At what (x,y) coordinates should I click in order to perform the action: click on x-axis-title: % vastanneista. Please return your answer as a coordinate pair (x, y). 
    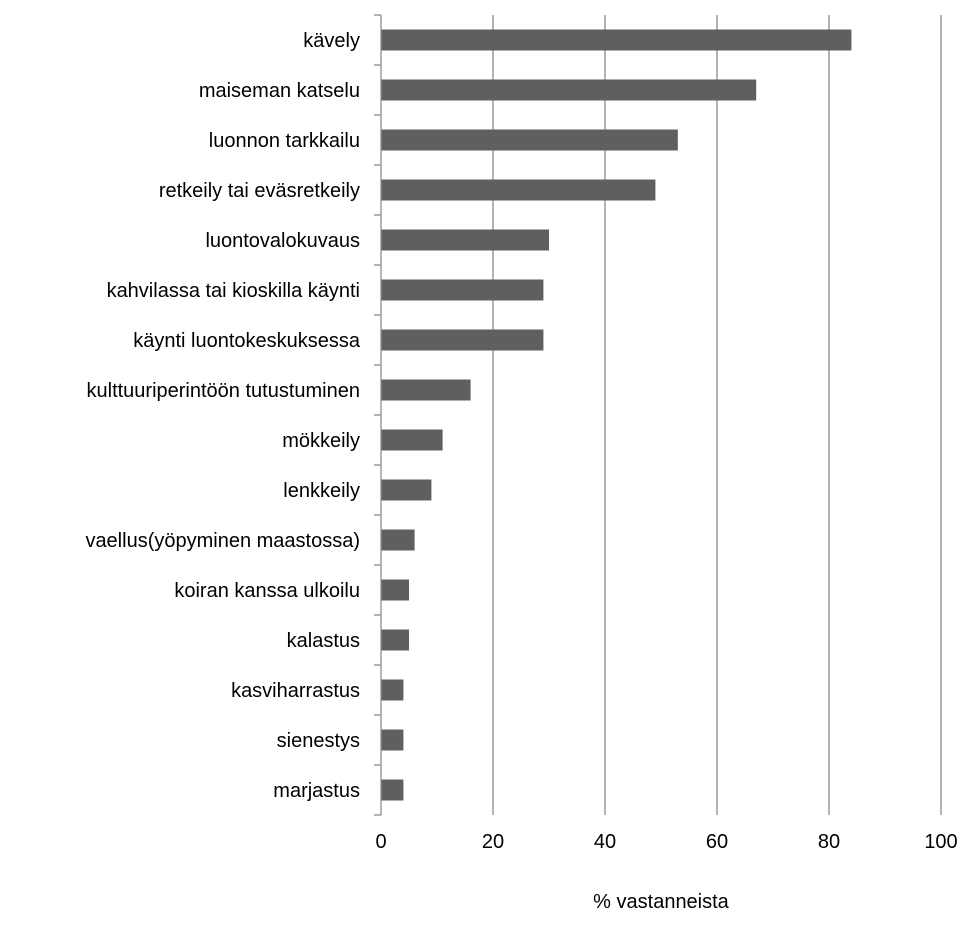
    Looking at the image, I should click on (661, 902).